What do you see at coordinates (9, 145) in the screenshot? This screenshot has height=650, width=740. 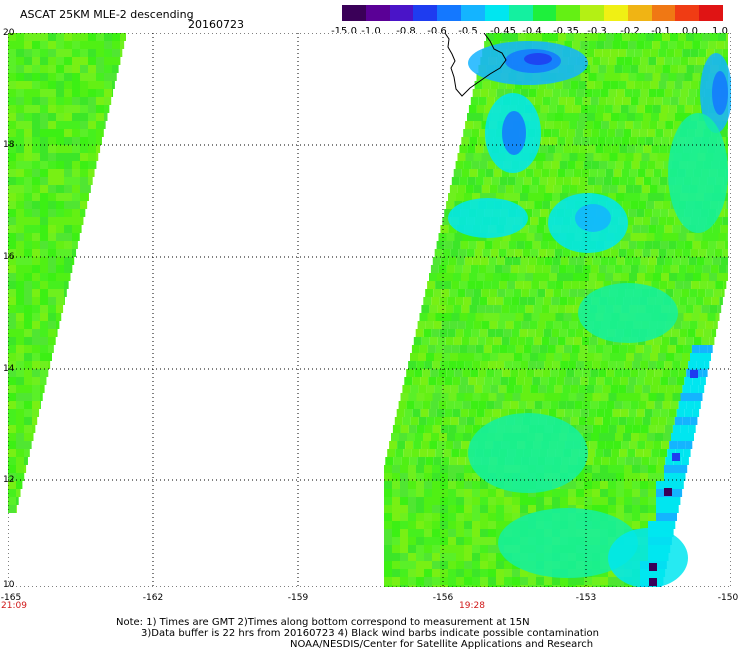 I see `latitude-label: 18` at bounding box center [9, 145].